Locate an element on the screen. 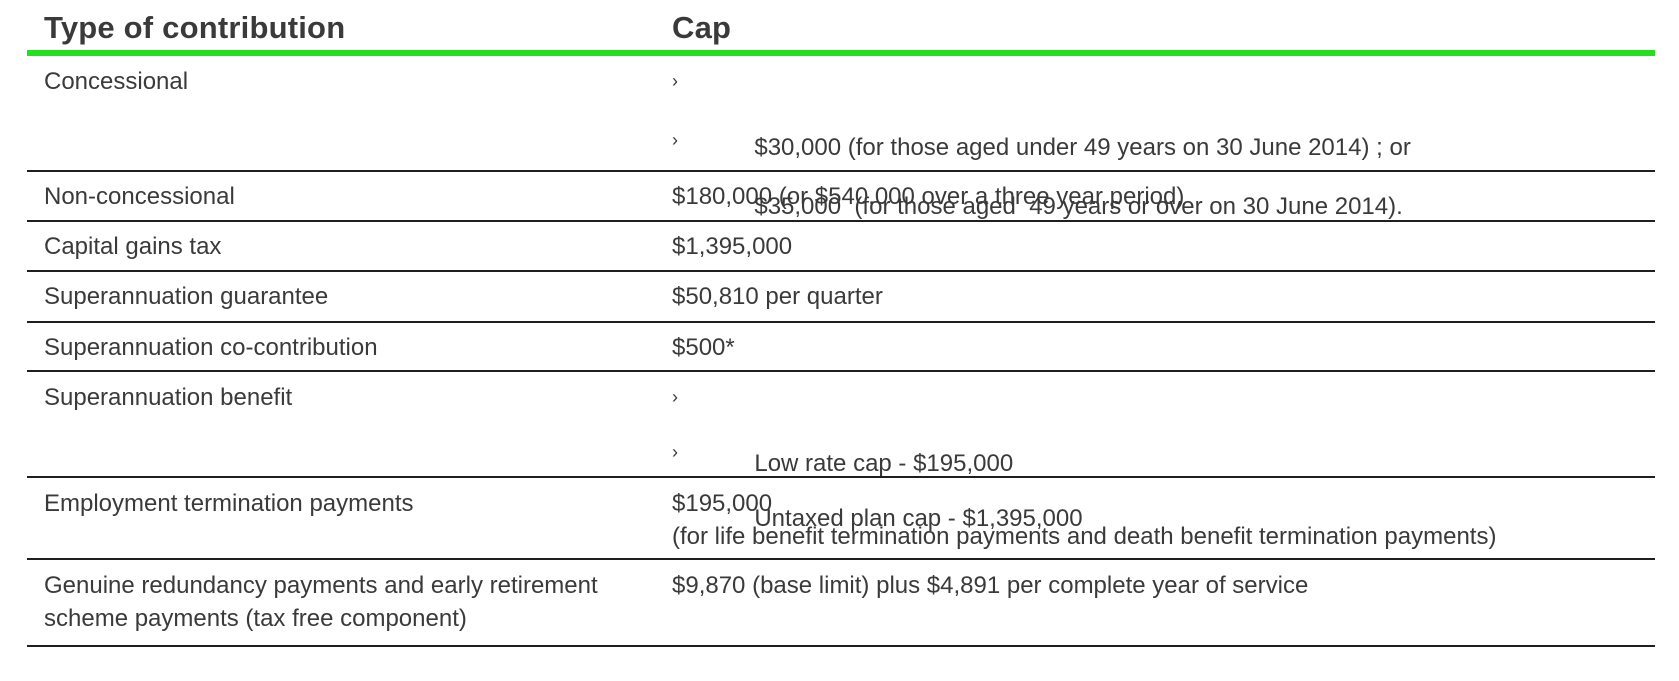 The height and width of the screenshot is (681, 1679). row-cap: $500* is located at coordinates (703, 347).